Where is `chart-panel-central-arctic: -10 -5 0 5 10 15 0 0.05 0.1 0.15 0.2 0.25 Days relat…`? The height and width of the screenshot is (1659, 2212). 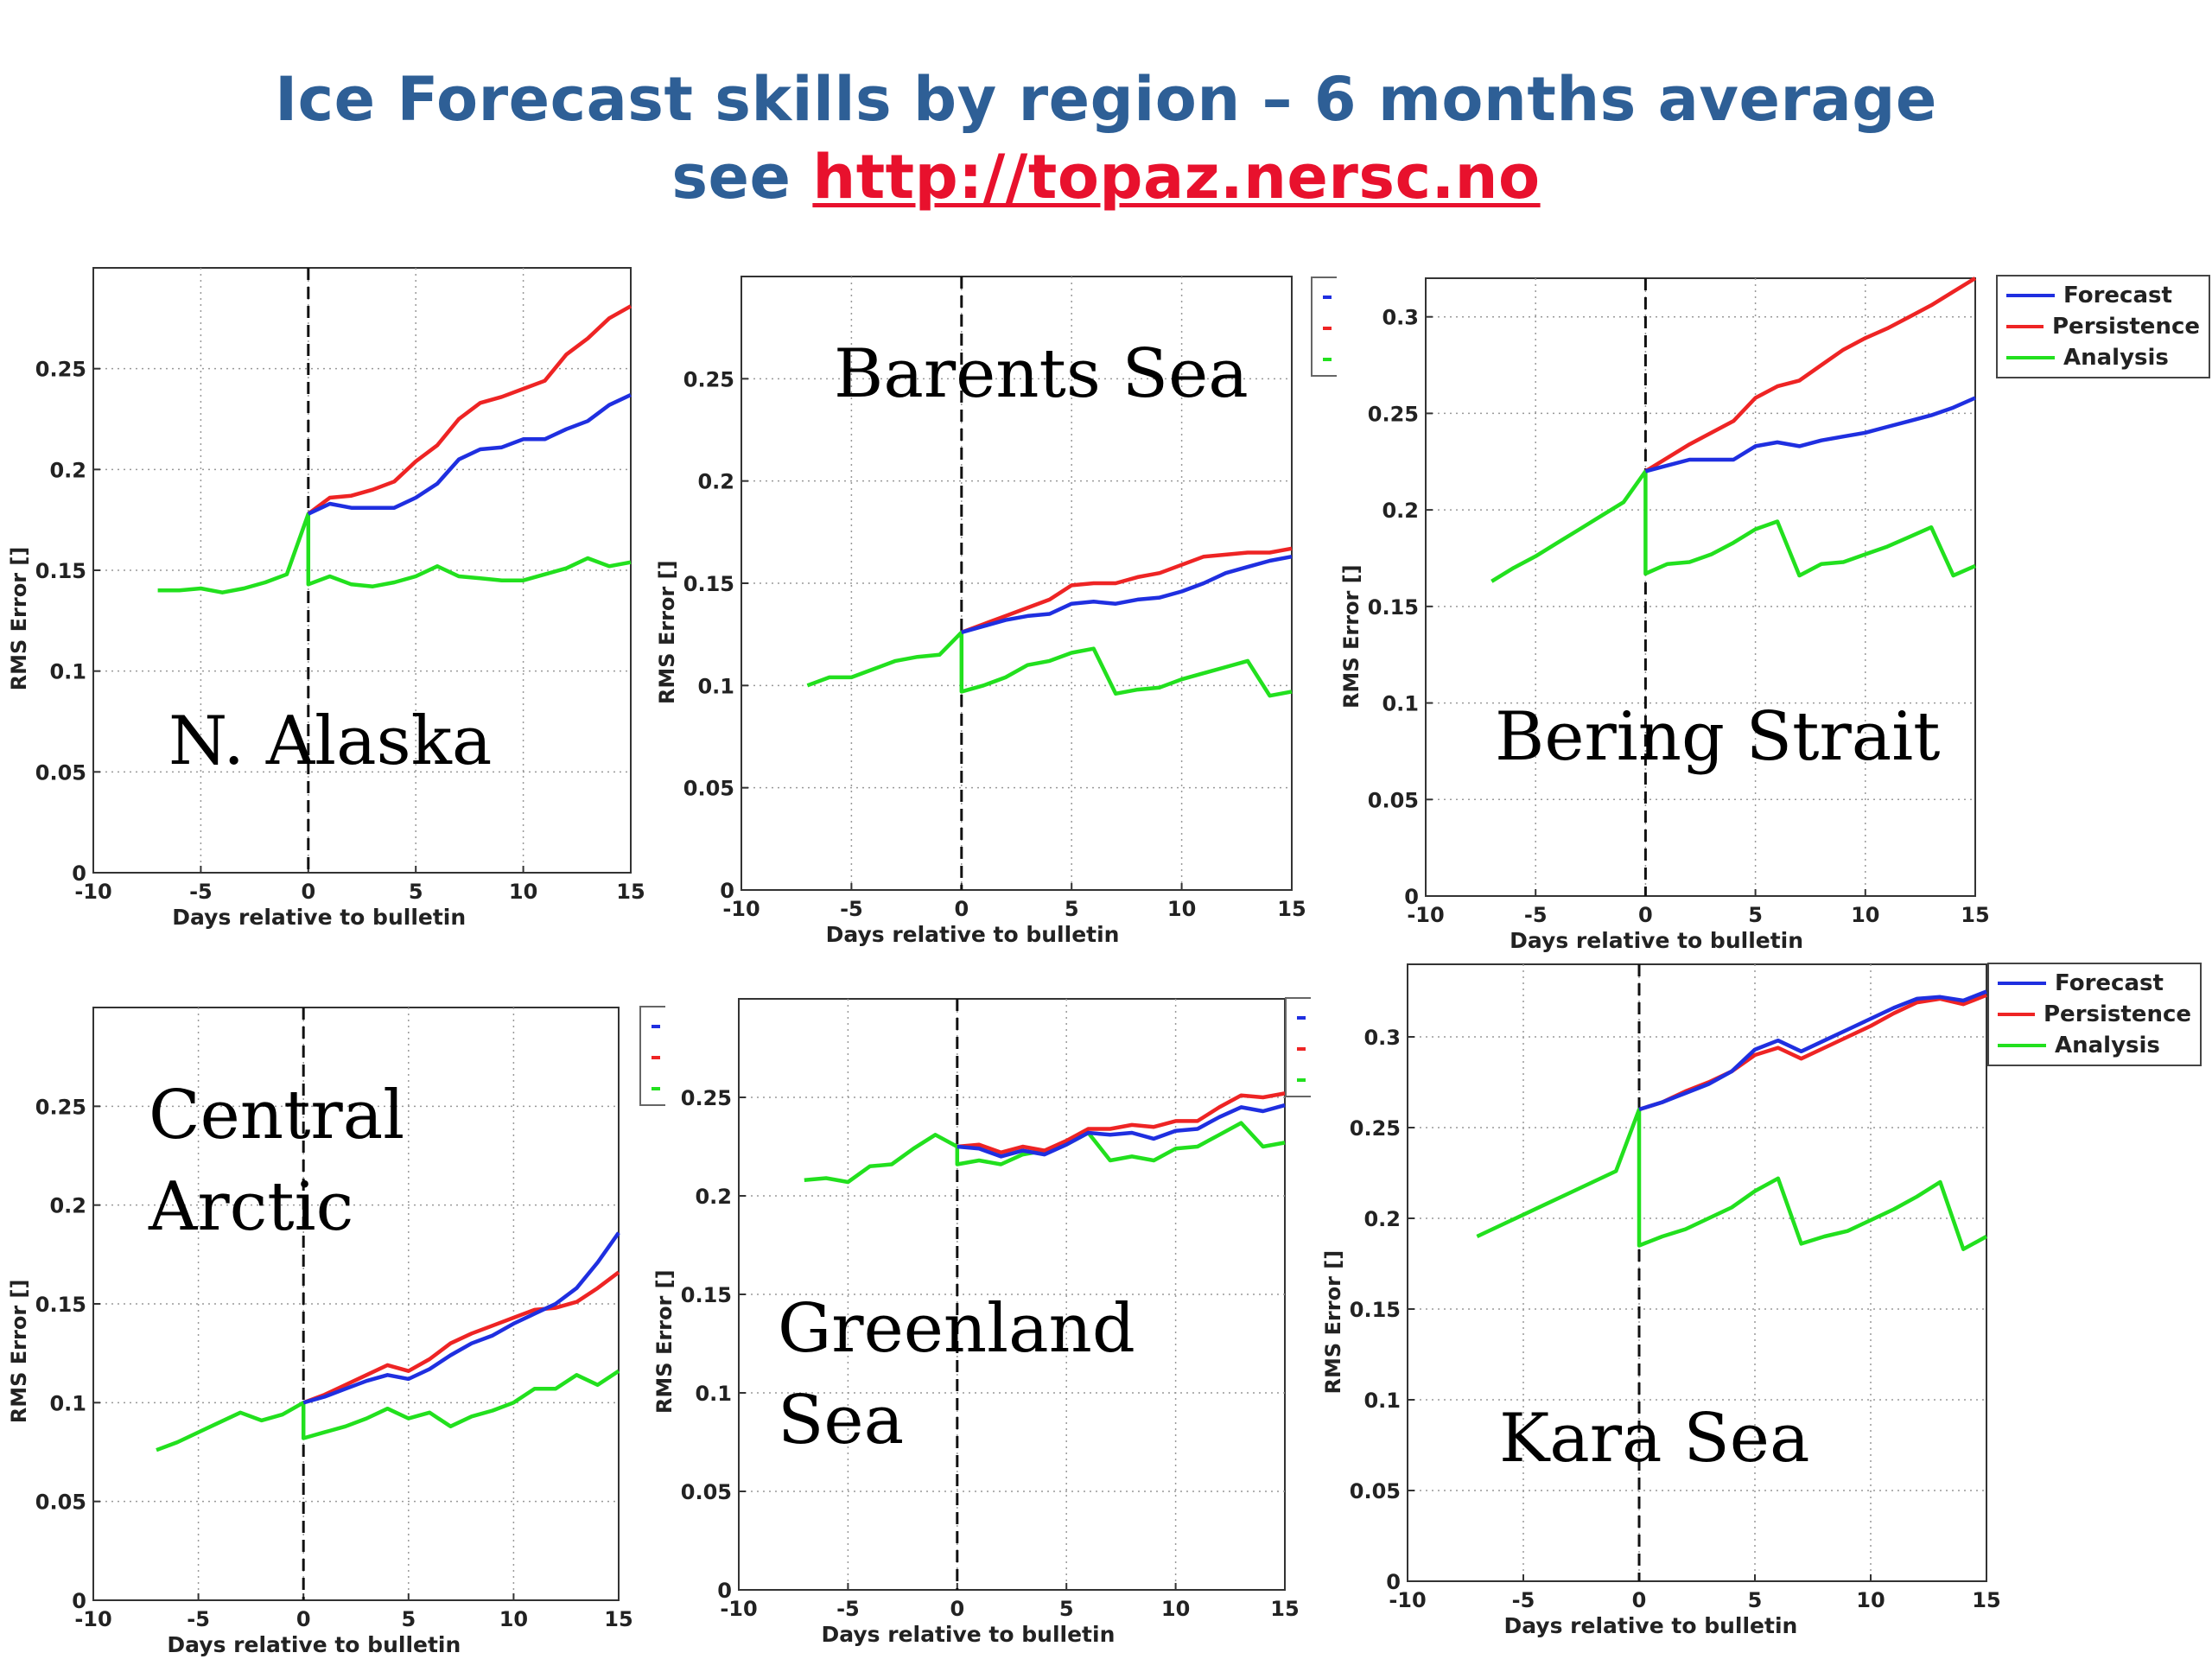
chart-panel-central-arctic: -10 -5 0 5 10 15 0 0.05 0.1 0.15 0.2 0.25 Days relat… is located at coordinates (332, 1326).